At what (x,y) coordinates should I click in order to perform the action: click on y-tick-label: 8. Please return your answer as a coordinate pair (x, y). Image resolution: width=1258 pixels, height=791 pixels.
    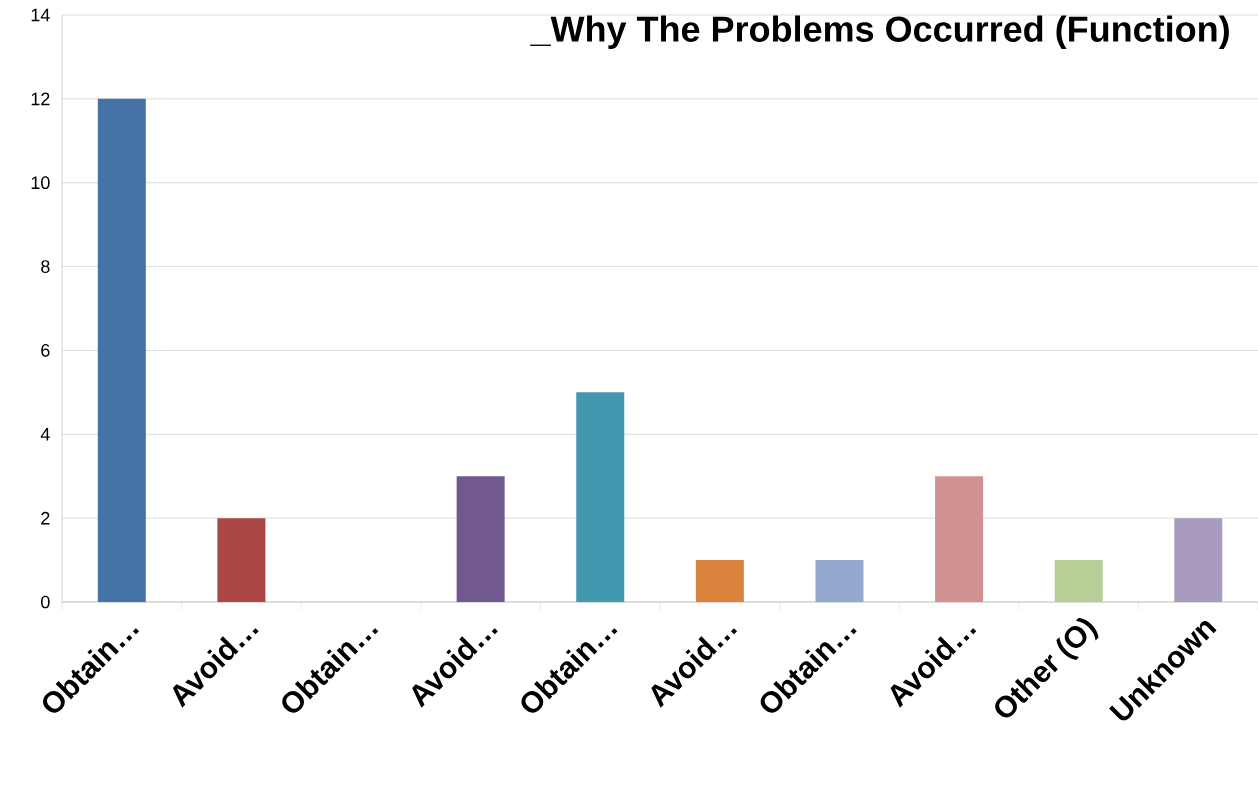
    Looking at the image, I should click on (45, 266).